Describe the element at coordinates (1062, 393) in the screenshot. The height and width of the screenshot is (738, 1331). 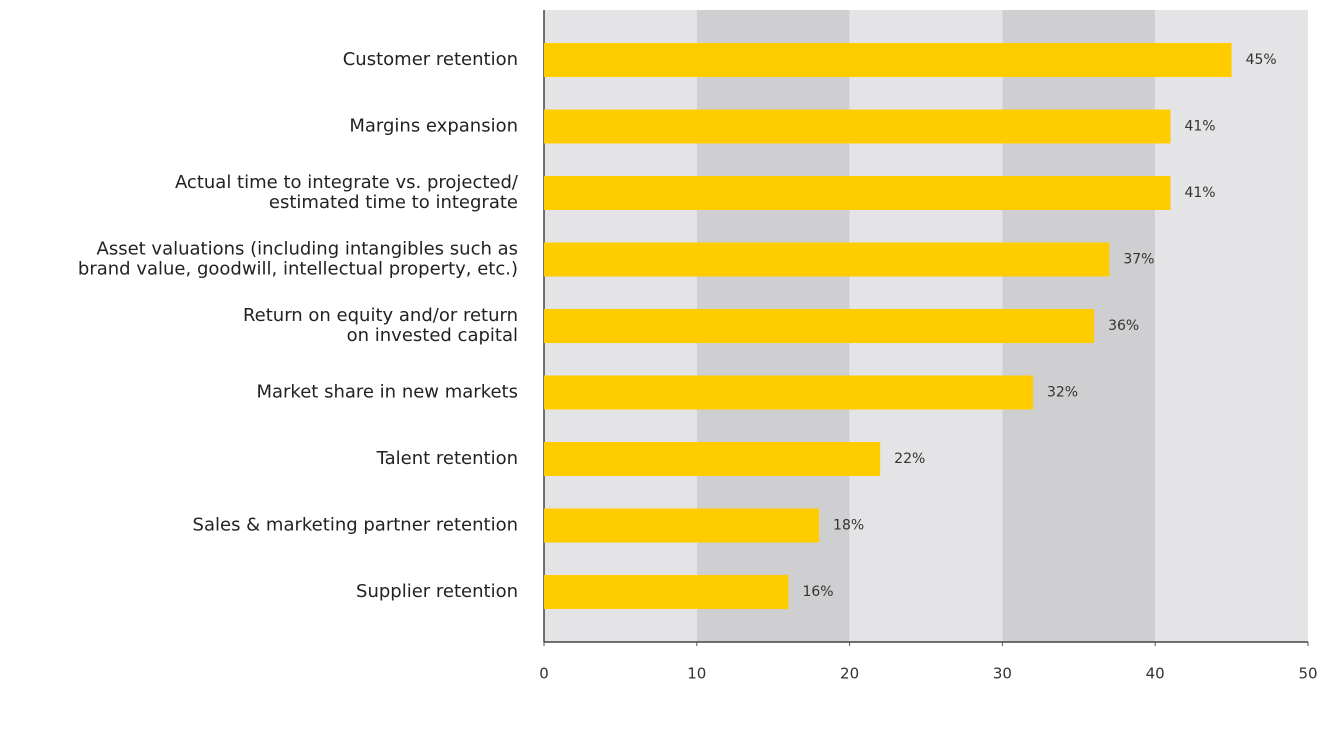
I see `value-label: 32%` at that location.